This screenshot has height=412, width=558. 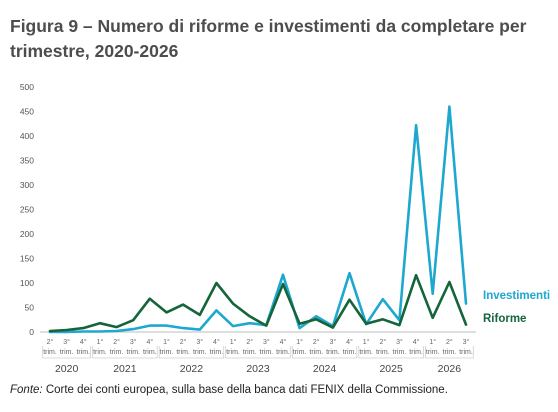 I want to click on source-label: Fonte:, so click(x=26, y=390).